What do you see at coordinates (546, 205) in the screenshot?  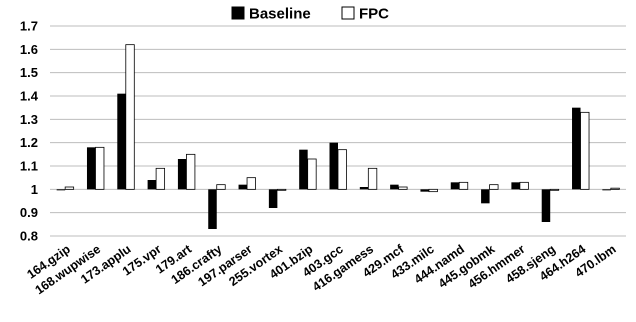 I see `bar-baseline-458-sjeng` at bounding box center [546, 205].